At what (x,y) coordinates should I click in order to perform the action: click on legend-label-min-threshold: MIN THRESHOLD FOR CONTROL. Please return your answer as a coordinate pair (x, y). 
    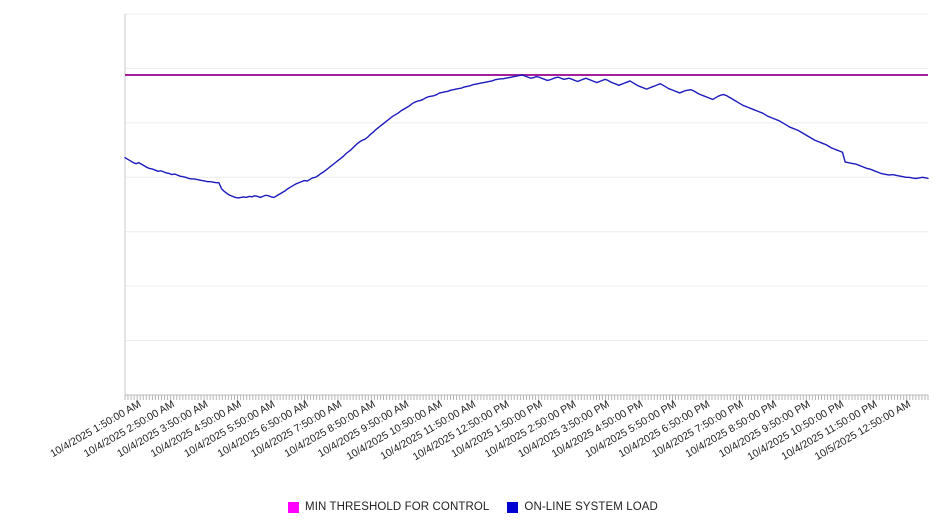
    Looking at the image, I should click on (397, 507).